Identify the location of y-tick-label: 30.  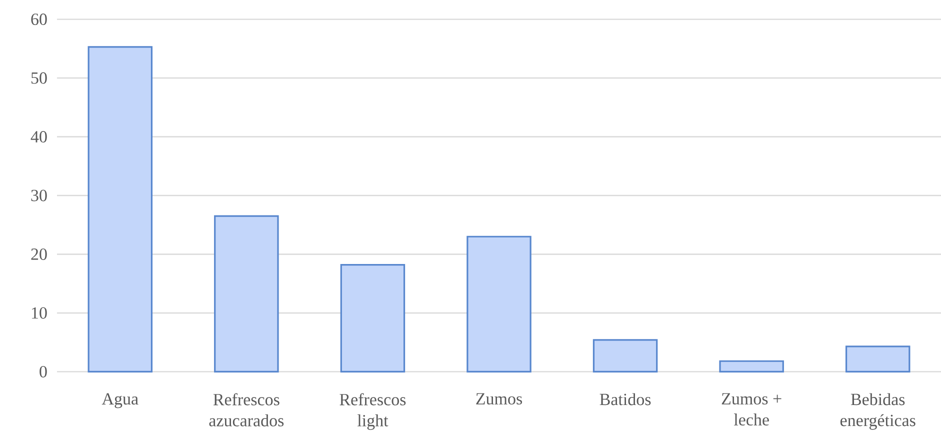
(39, 196).